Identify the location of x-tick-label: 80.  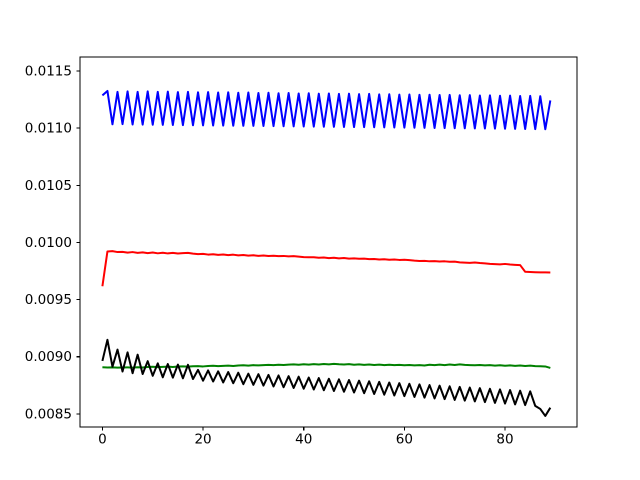
(504, 440).